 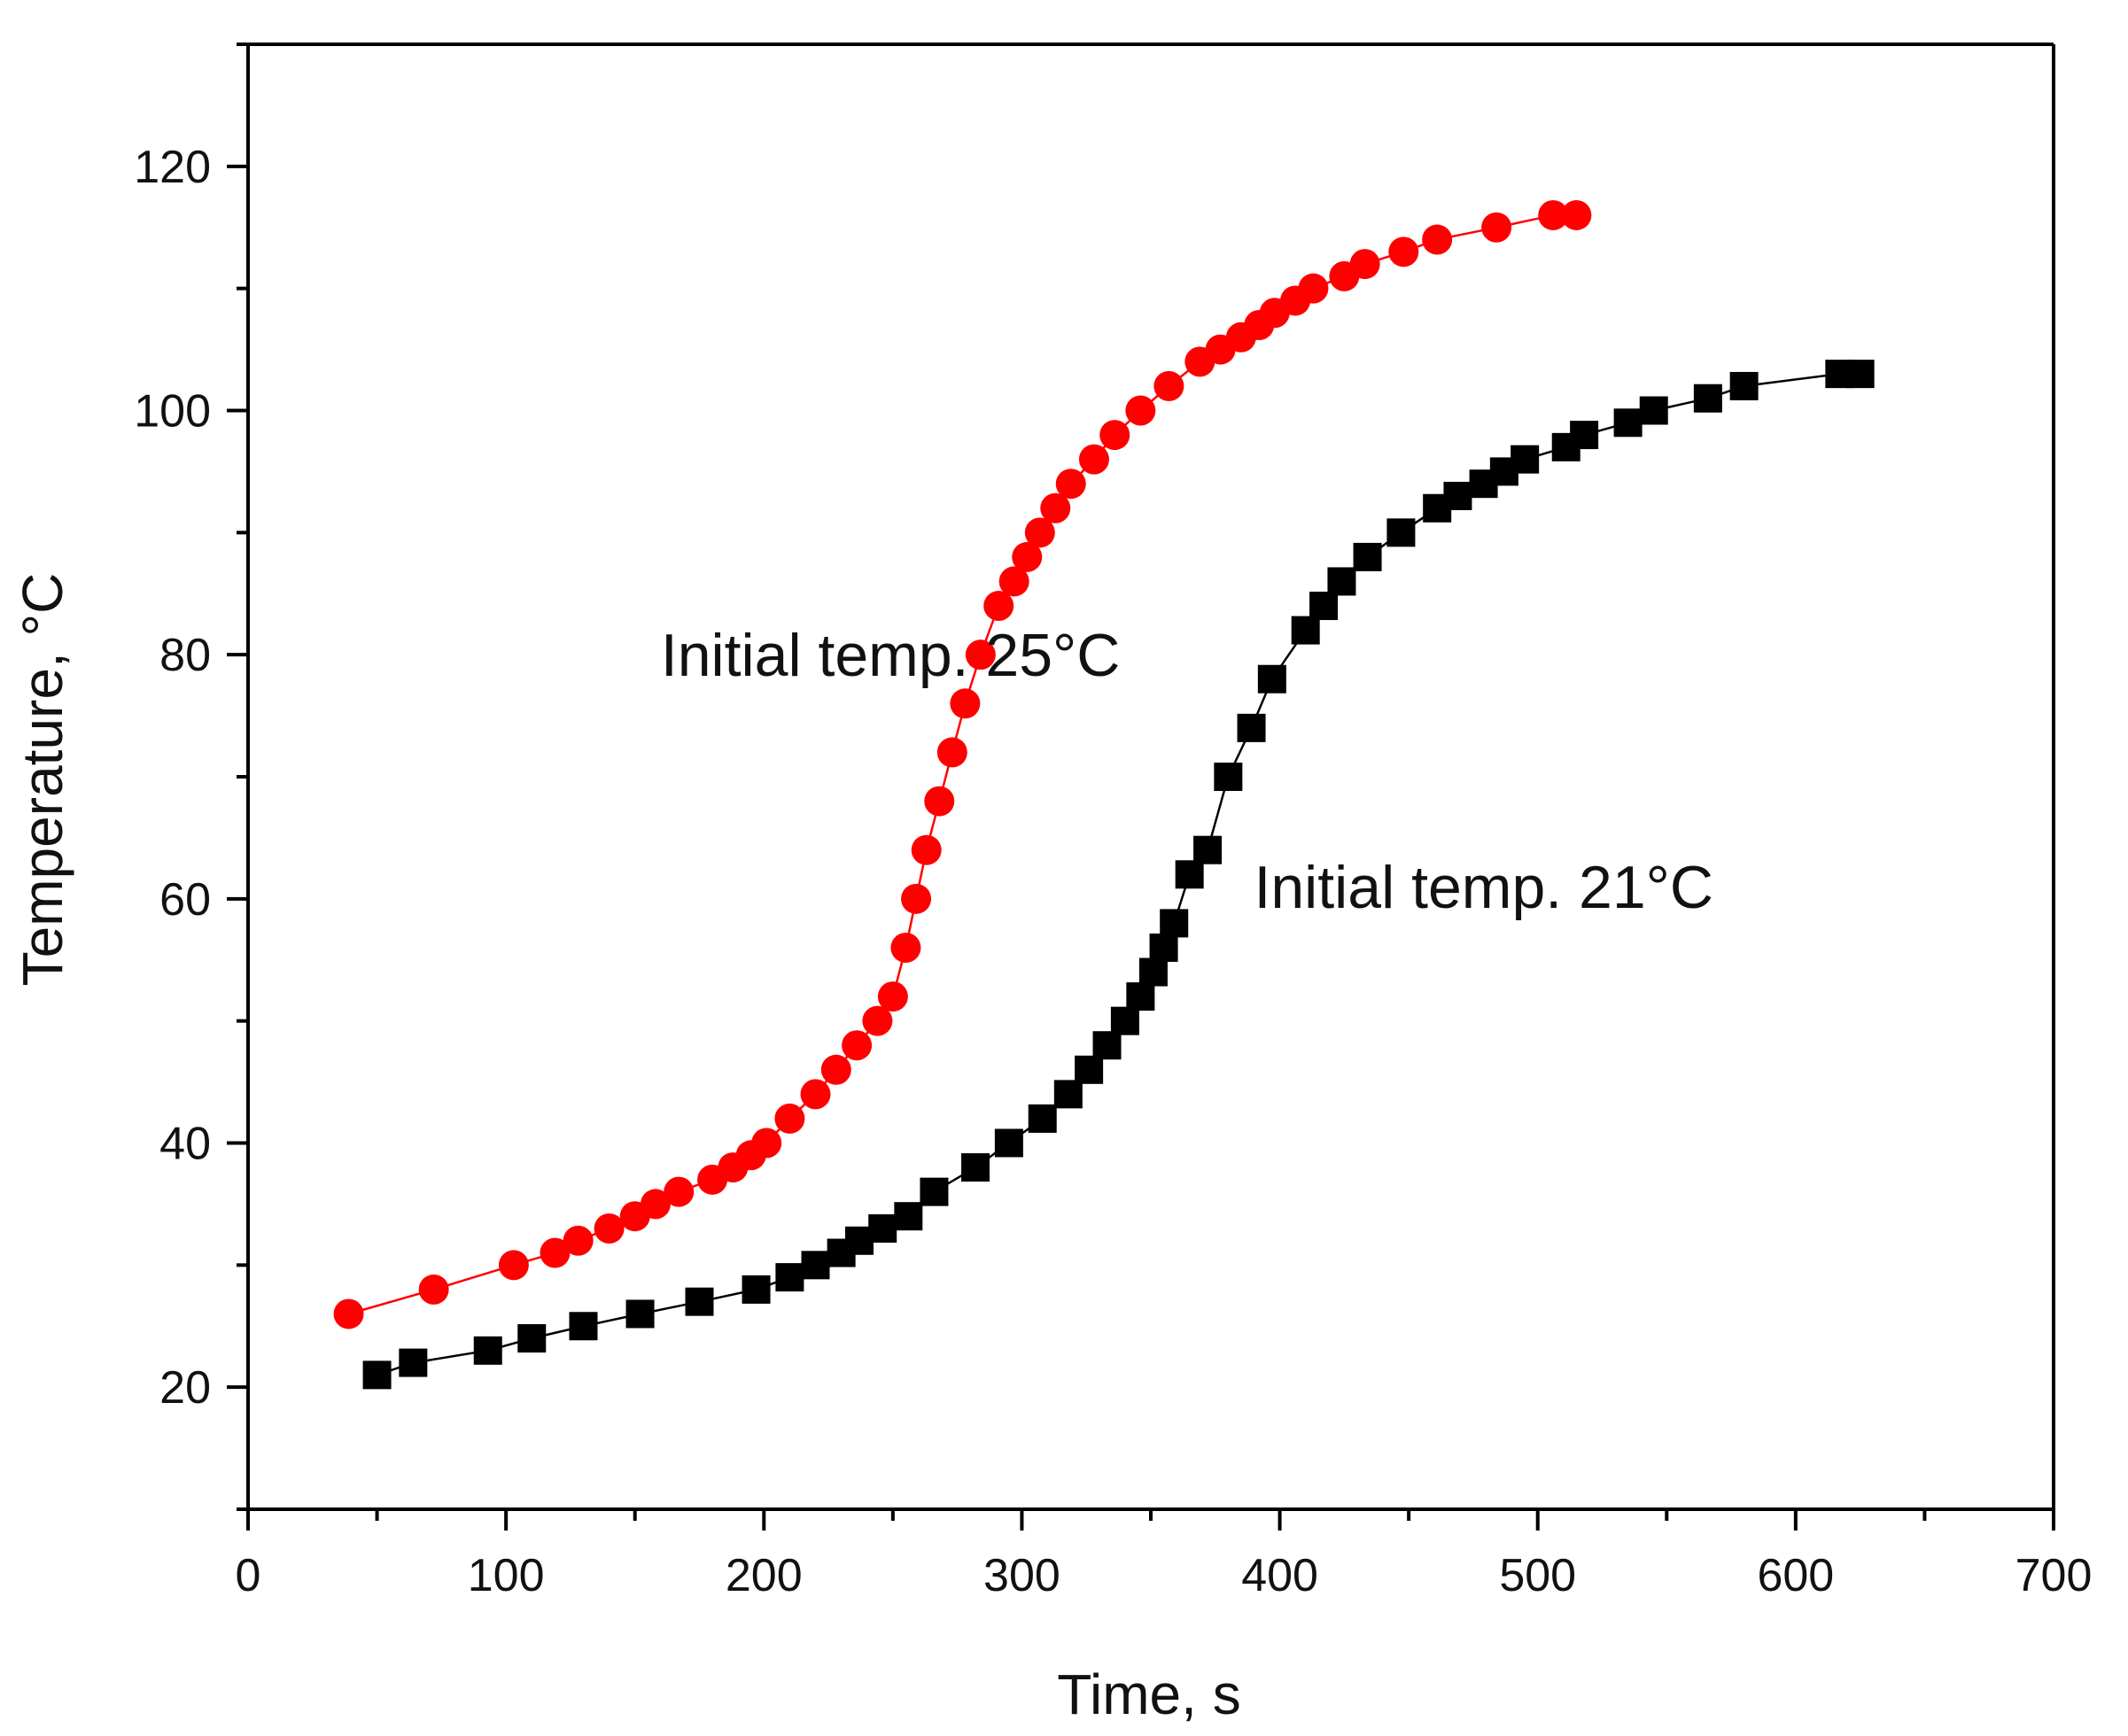 I want to click on y-tick-label: 20, so click(x=185, y=1388).